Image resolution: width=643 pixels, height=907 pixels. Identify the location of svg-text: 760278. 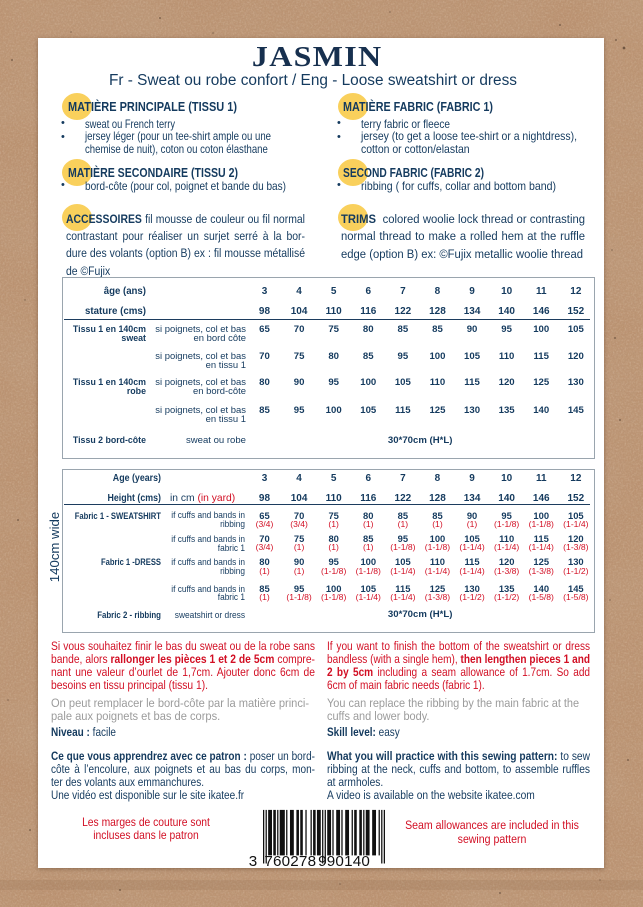
(290, 861).